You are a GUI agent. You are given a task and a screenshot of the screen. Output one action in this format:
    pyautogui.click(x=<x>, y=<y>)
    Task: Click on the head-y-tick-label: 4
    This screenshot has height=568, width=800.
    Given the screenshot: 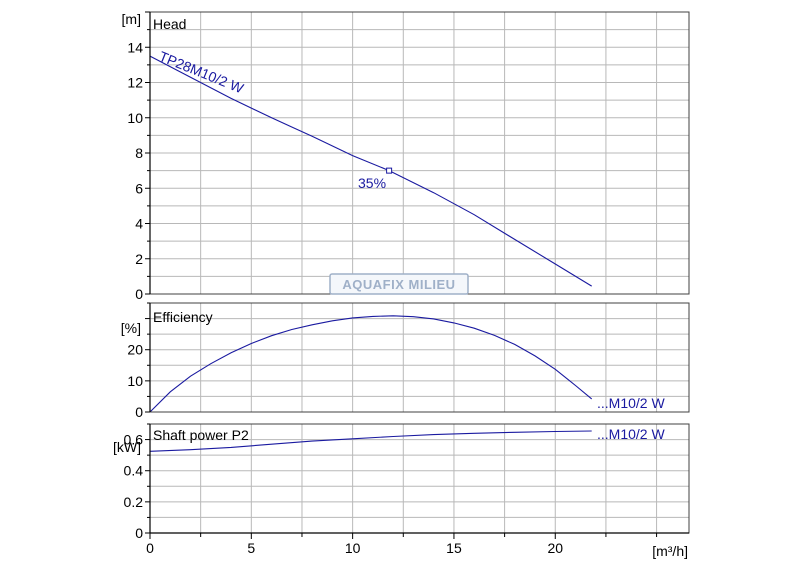 What is the action you would take?
    pyautogui.click(x=139, y=224)
    